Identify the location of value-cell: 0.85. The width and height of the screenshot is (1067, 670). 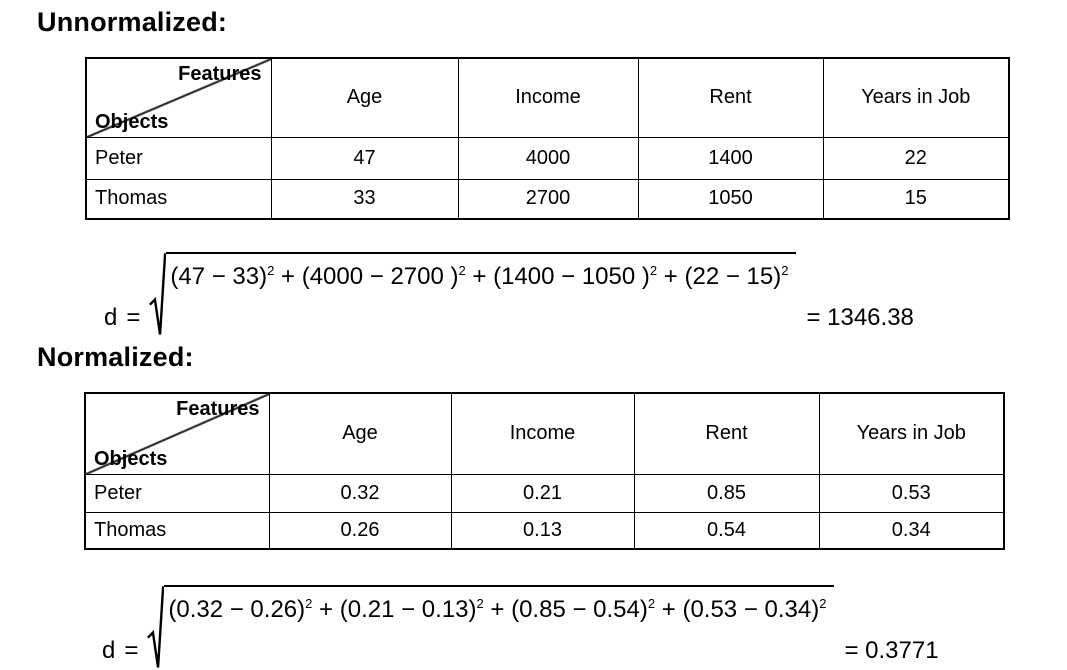
(726, 493).